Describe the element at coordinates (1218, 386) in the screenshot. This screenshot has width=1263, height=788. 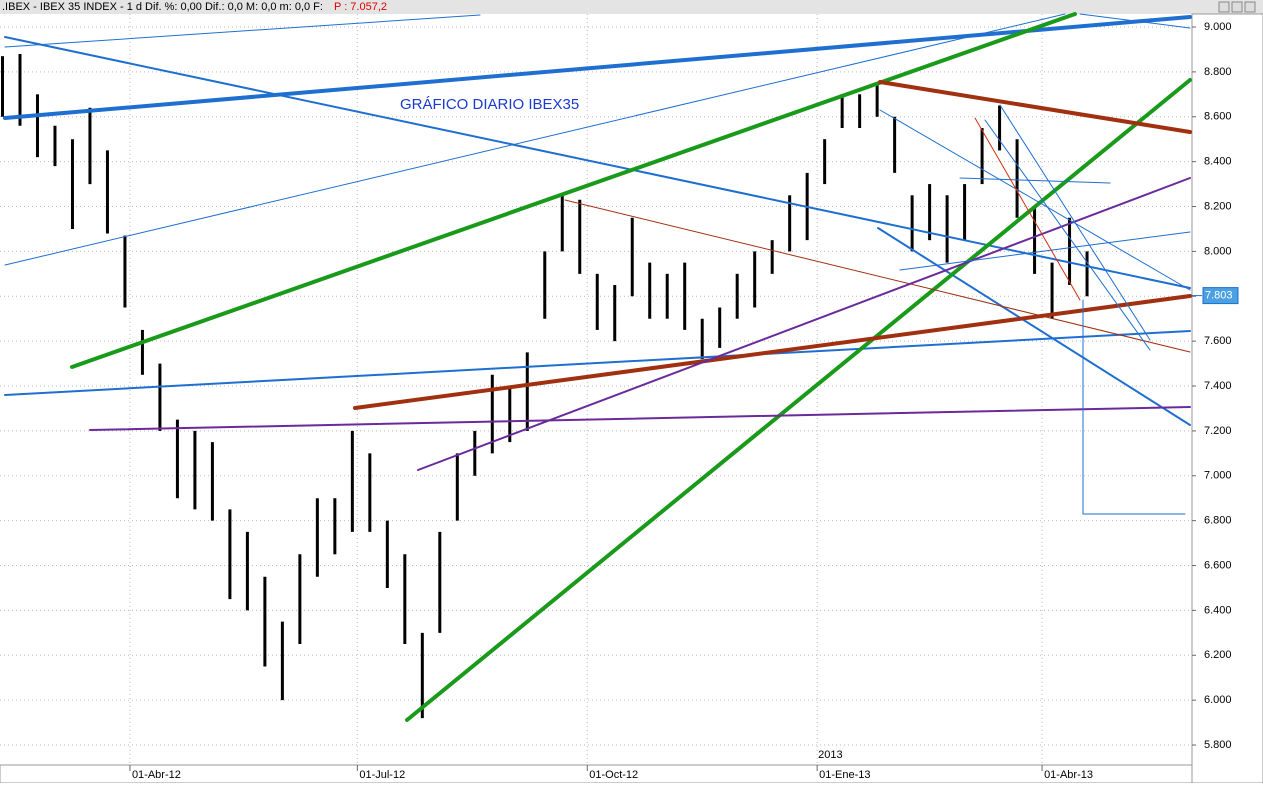
I see `y-tick-label: 7.400` at that location.